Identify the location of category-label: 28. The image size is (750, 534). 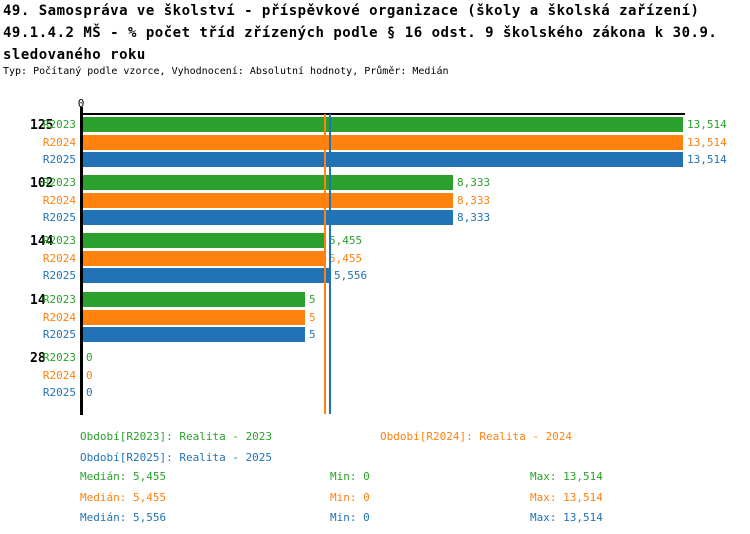
(38, 358).